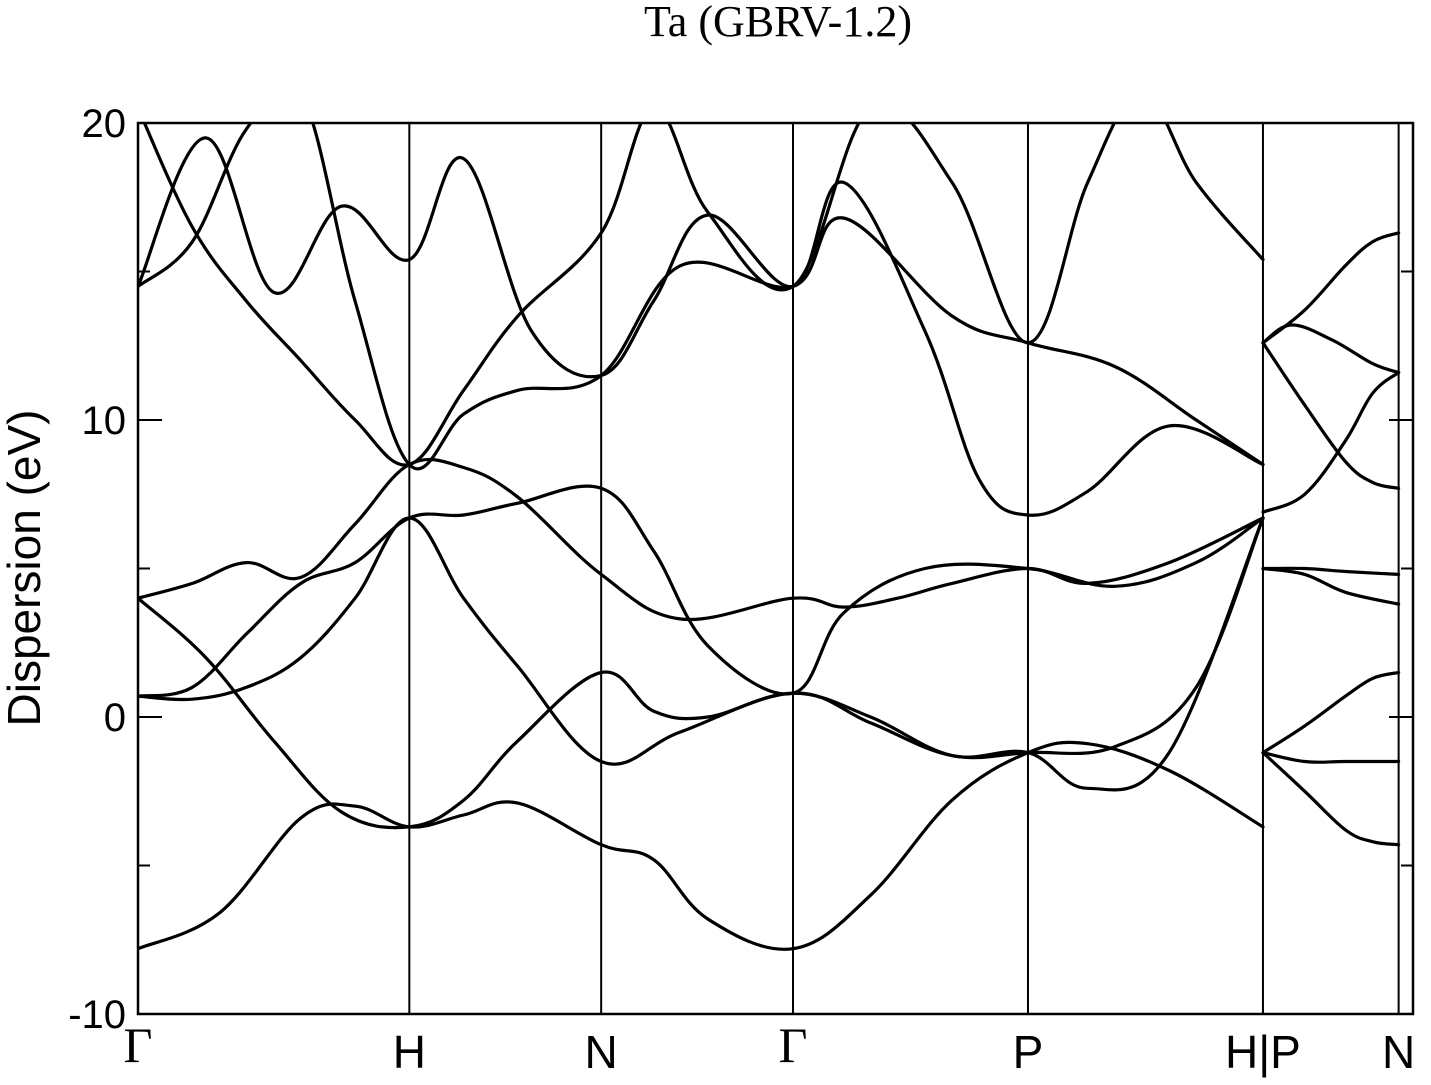 Image resolution: width=1431 pixels, height=1085 pixels. Describe the element at coordinates (25, 568) in the screenshot. I see `y-axis-label: Dispersion (eV)` at that location.